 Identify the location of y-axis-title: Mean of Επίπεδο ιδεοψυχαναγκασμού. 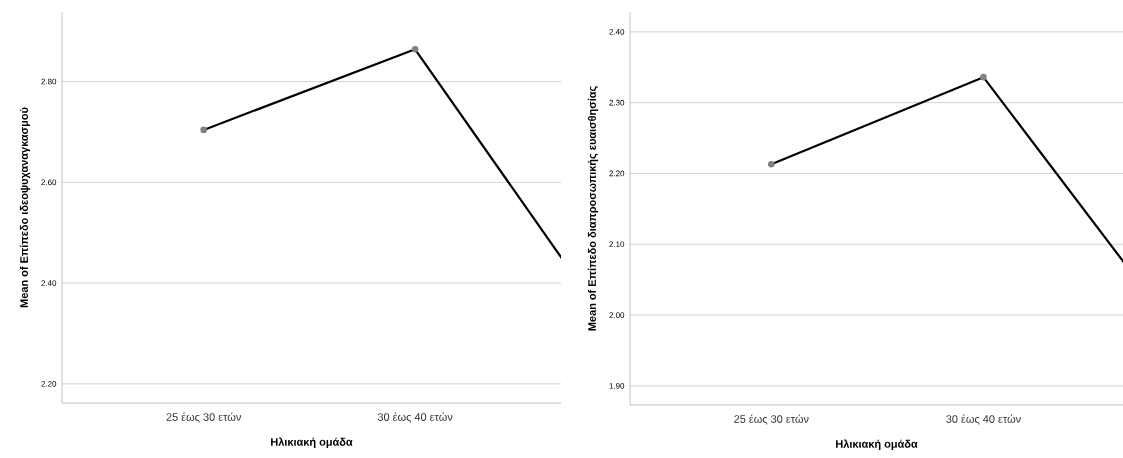
(25, 207).